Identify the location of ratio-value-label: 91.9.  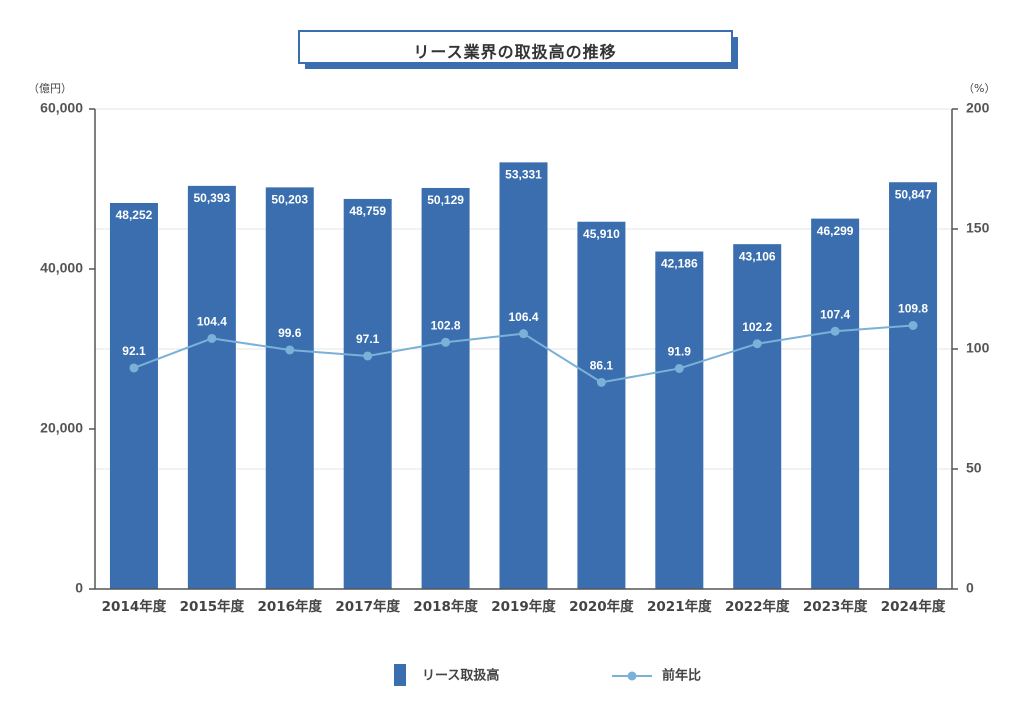
(680, 352).